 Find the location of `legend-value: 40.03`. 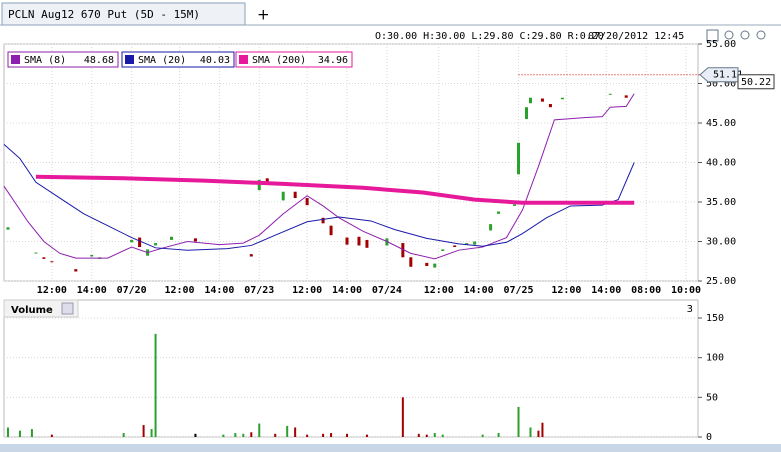

legend-value: 40.03 is located at coordinates (215, 60).